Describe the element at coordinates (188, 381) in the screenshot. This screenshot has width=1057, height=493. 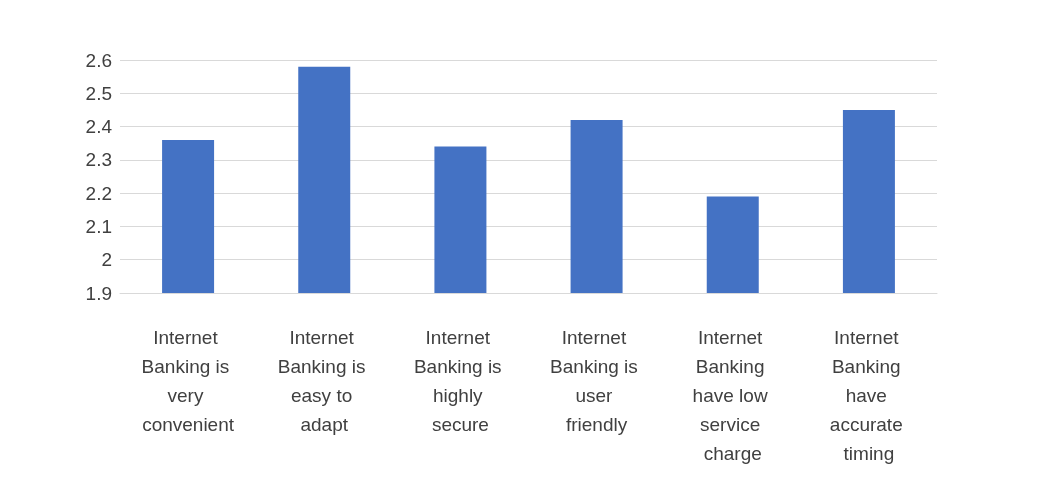
I see `x-tick-label: Internet Banking is very convenient` at that location.